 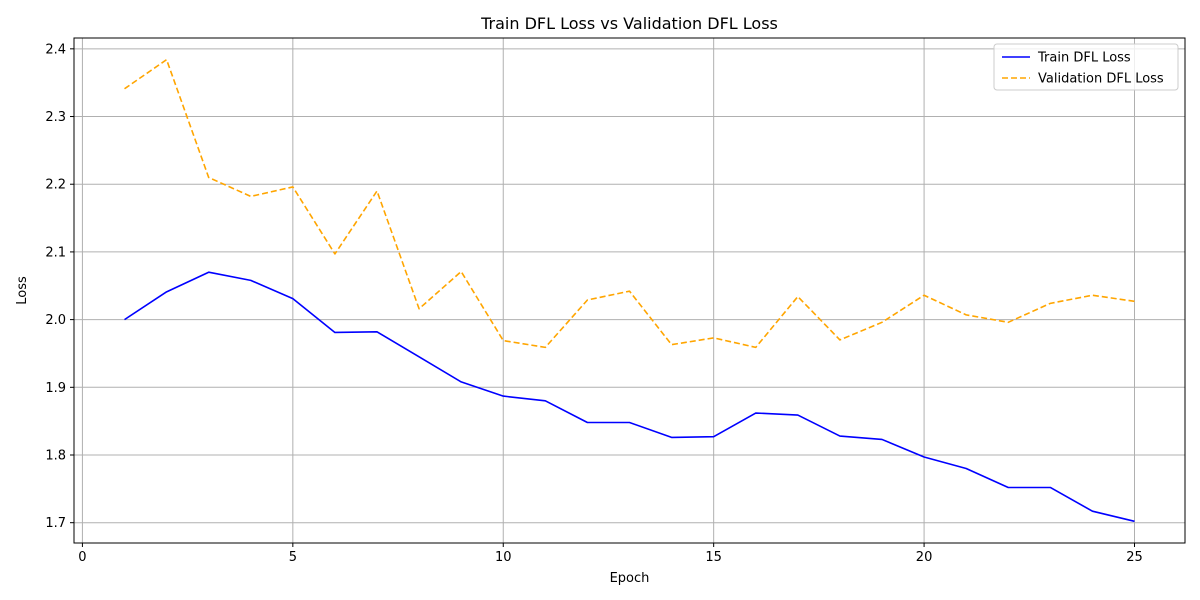 What do you see at coordinates (924, 557) in the screenshot?
I see `x-tick-label: 20` at bounding box center [924, 557].